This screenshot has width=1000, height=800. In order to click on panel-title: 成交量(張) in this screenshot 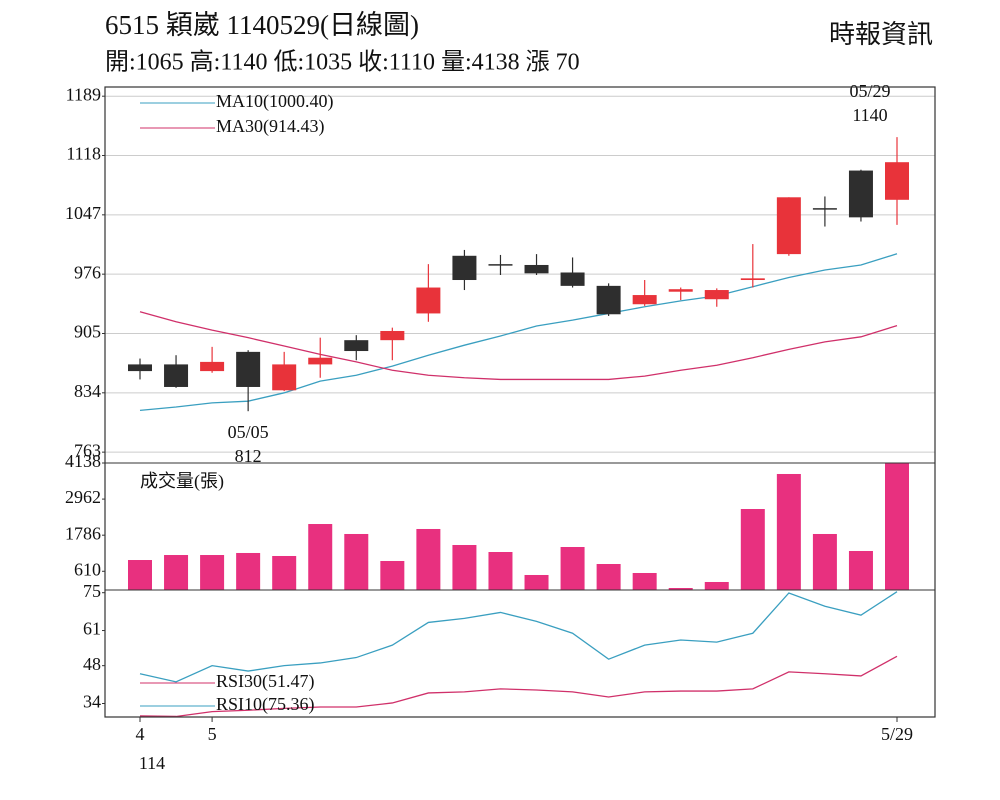, I will do `click(182, 481)`.